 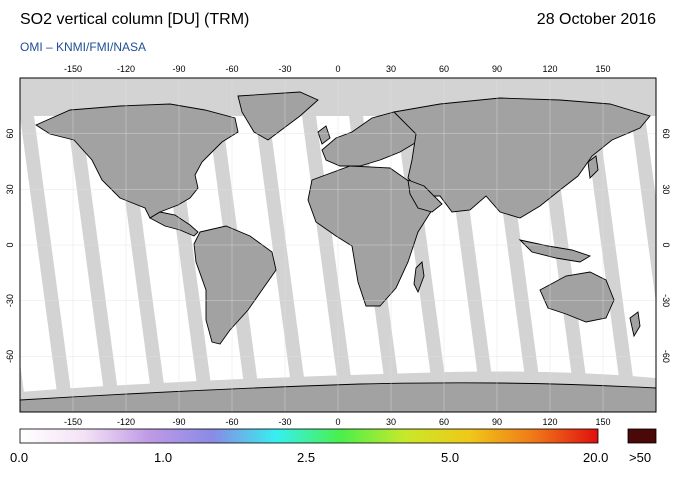 What do you see at coordinates (10, 189) in the screenshot?
I see `lat-tick-label-left: 30` at bounding box center [10, 189].